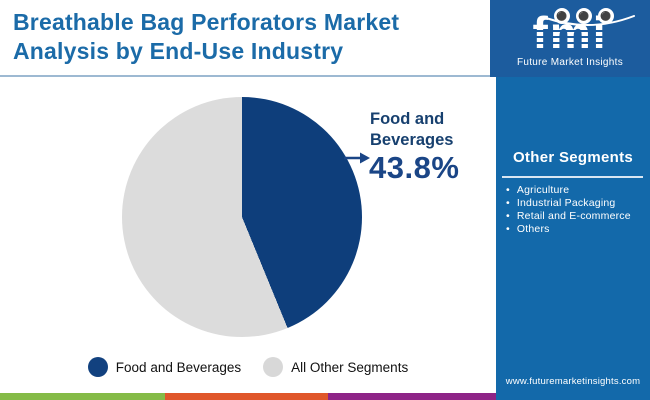 This screenshot has height=400, width=650. Describe the element at coordinates (411, 130) in the screenshot. I see `pie-slice-label: Food and Beverages` at that location.